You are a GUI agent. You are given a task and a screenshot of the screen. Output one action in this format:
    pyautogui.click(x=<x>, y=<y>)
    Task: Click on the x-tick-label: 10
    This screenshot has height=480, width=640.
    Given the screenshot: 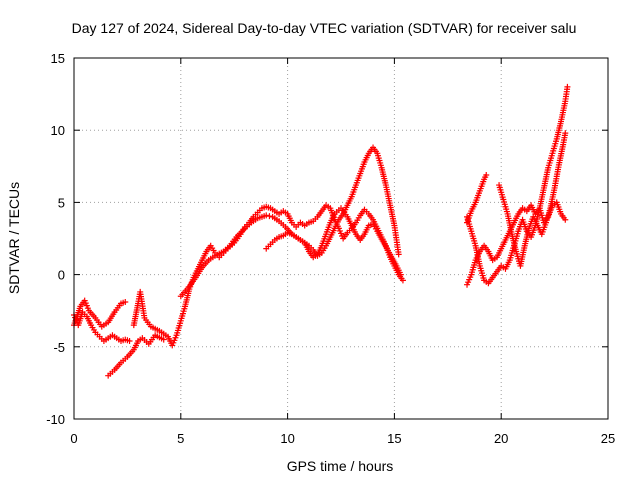 What is the action you would take?
    pyautogui.click(x=287, y=438)
    